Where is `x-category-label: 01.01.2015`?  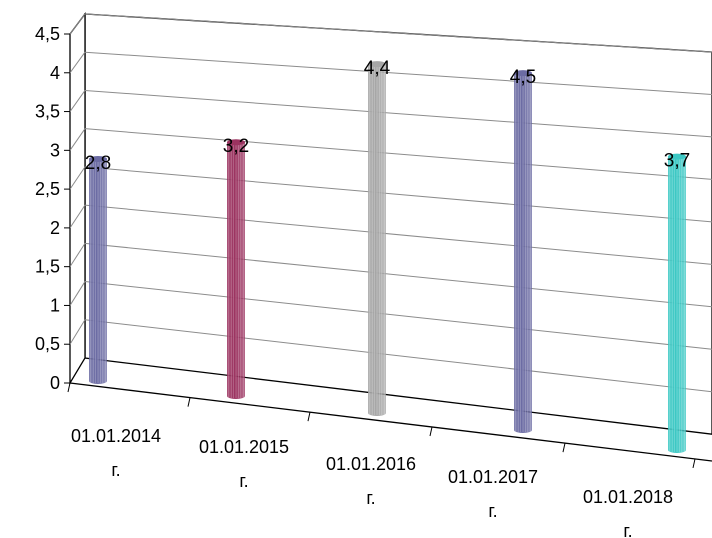
x-category-label: 01.01.2015 is located at coordinates (244, 447).